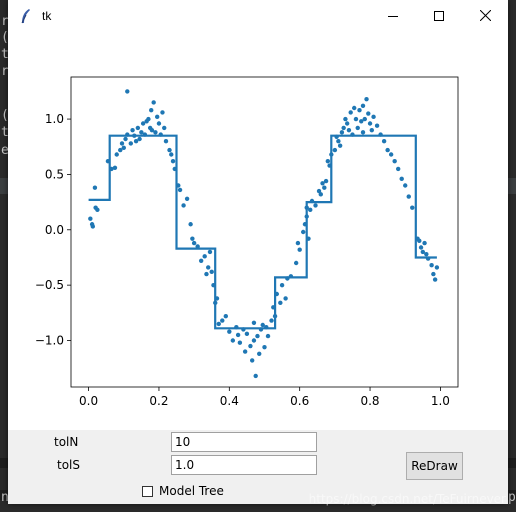 This screenshot has width=516, height=512. What do you see at coordinates (407, 499) in the screenshot?
I see `watermark-text: https://blog.csdn.net/TeFuirnever` at bounding box center [407, 499].